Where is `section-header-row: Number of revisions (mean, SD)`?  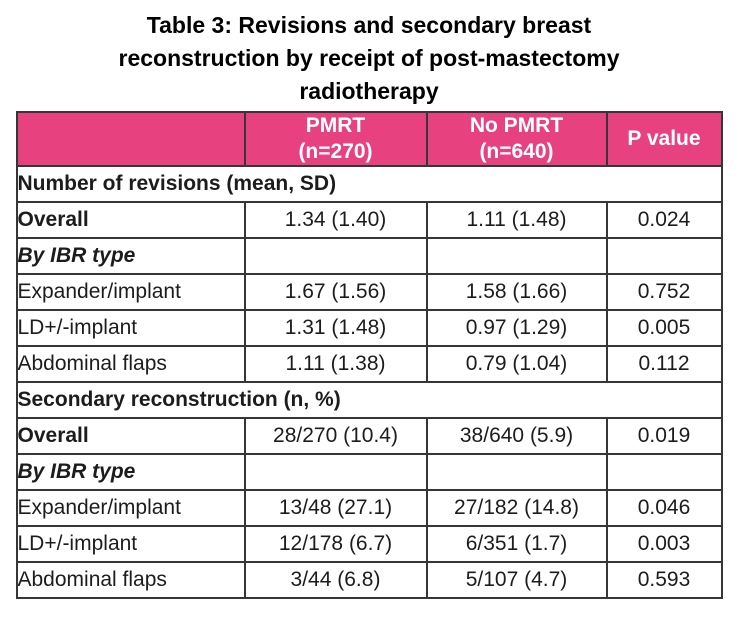
section-header-row: Number of revisions (mean, SD) is located at coordinates (369, 184).